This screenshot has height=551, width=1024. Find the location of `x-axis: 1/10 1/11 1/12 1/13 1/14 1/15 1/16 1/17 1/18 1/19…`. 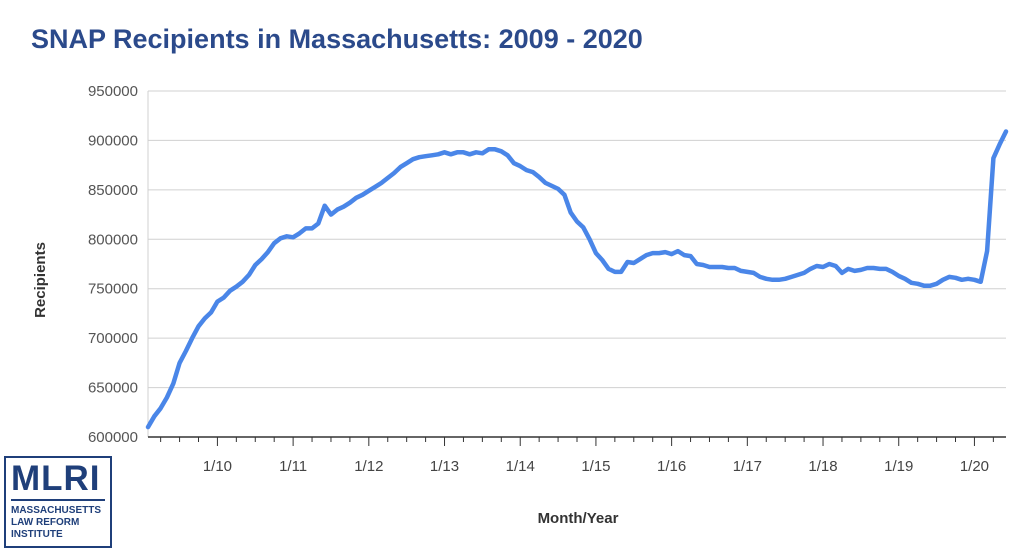

x-axis: 1/10 1/11 1/12 1/13 1/14 1/15 1/16 1/17 1/18 1/19… is located at coordinates (577, 455).